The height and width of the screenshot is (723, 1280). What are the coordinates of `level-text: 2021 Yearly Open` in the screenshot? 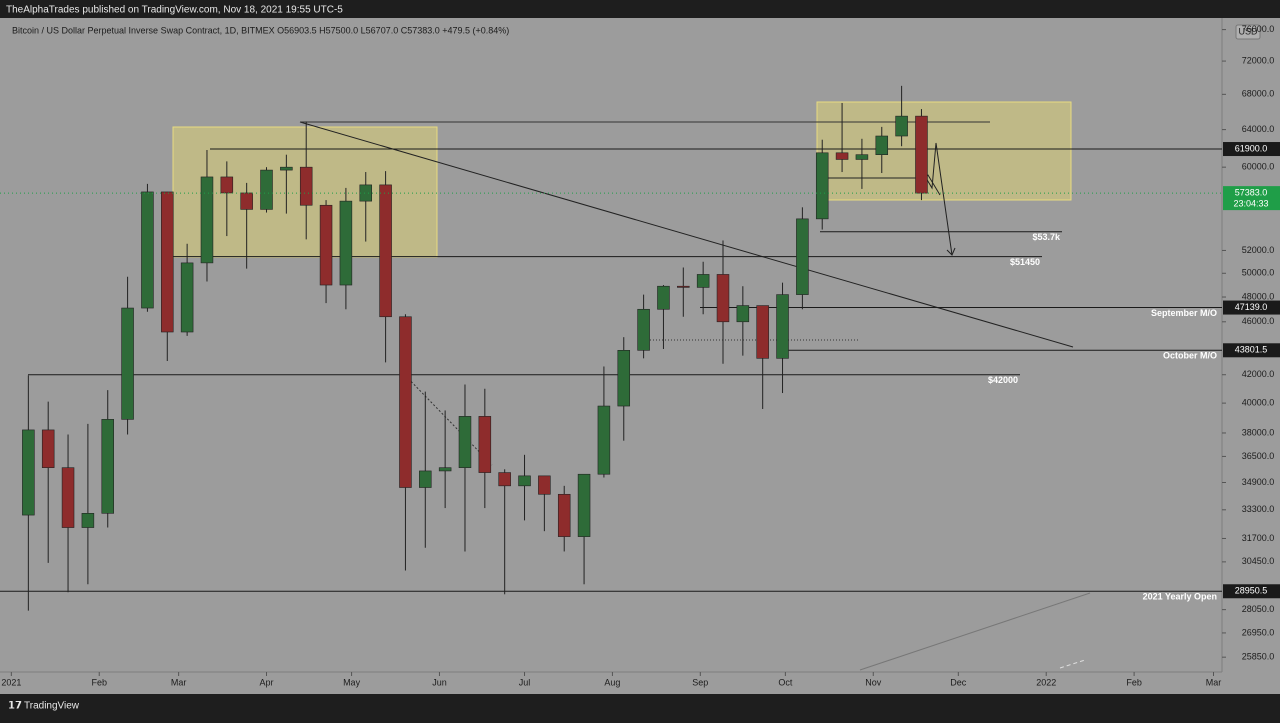 It's located at (1180, 597).